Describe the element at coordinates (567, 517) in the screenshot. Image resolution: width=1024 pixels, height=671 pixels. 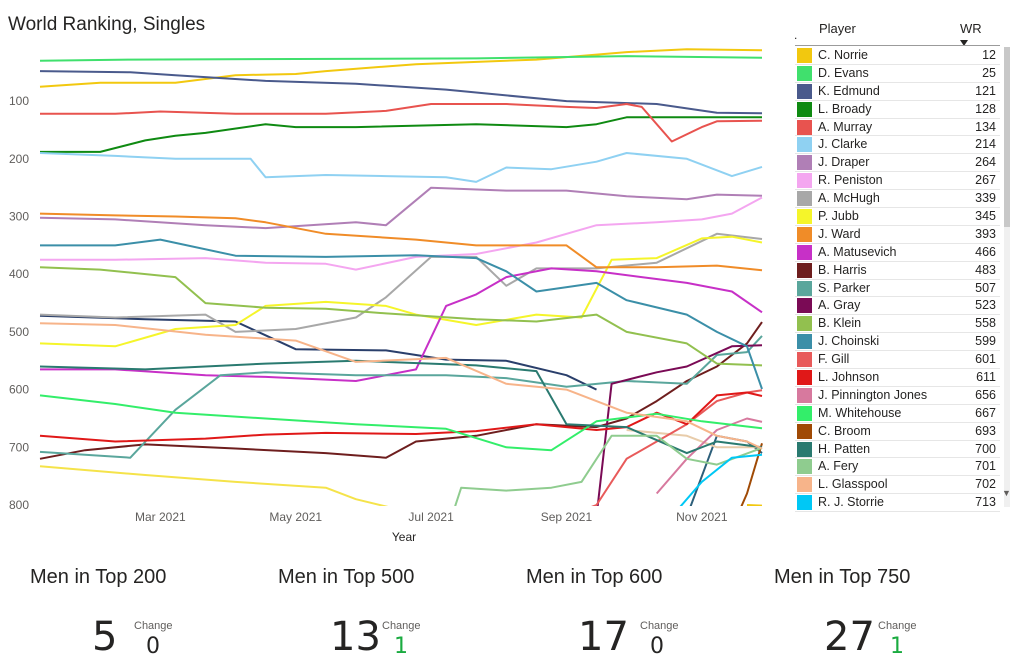
I see `x-tick-label: Sep 2021` at that location.